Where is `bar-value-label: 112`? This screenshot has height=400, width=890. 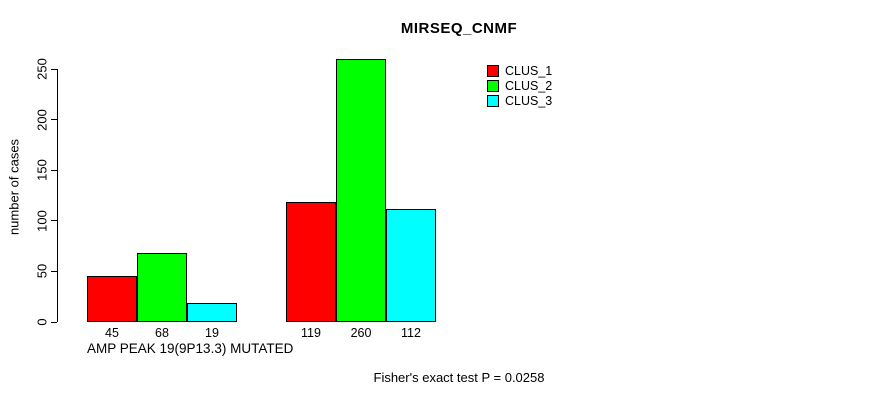 bar-value-label: 112 is located at coordinates (411, 333).